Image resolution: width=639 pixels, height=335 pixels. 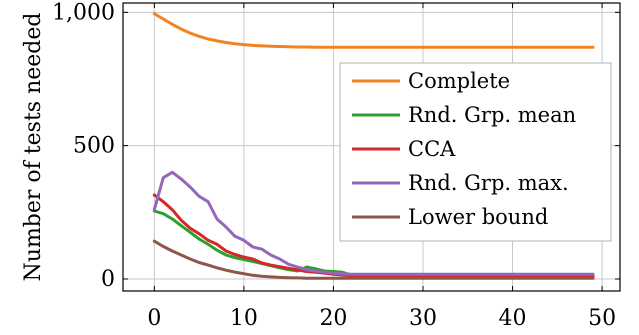 What do you see at coordinates (333, 318) in the screenshot?
I see `x-tick-label: 20` at bounding box center [333, 318].